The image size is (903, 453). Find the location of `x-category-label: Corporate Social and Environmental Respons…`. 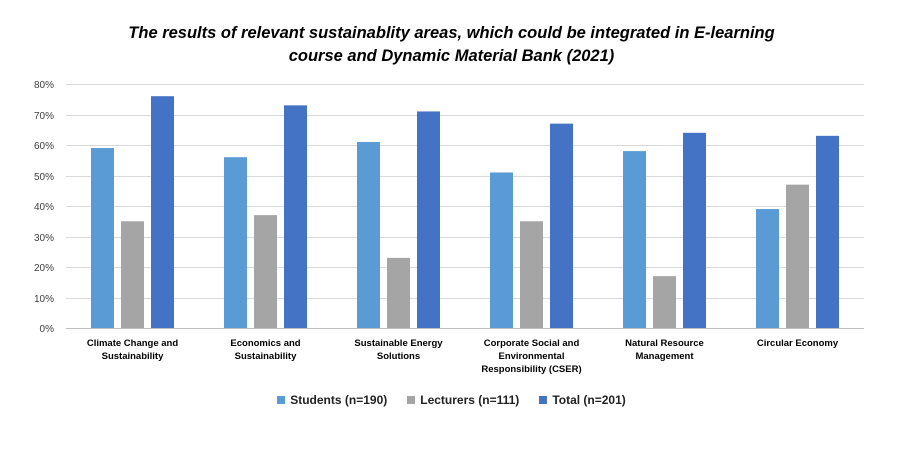

x-category-label: Corporate Social and Environmental Respons… is located at coordinates (531, 356).